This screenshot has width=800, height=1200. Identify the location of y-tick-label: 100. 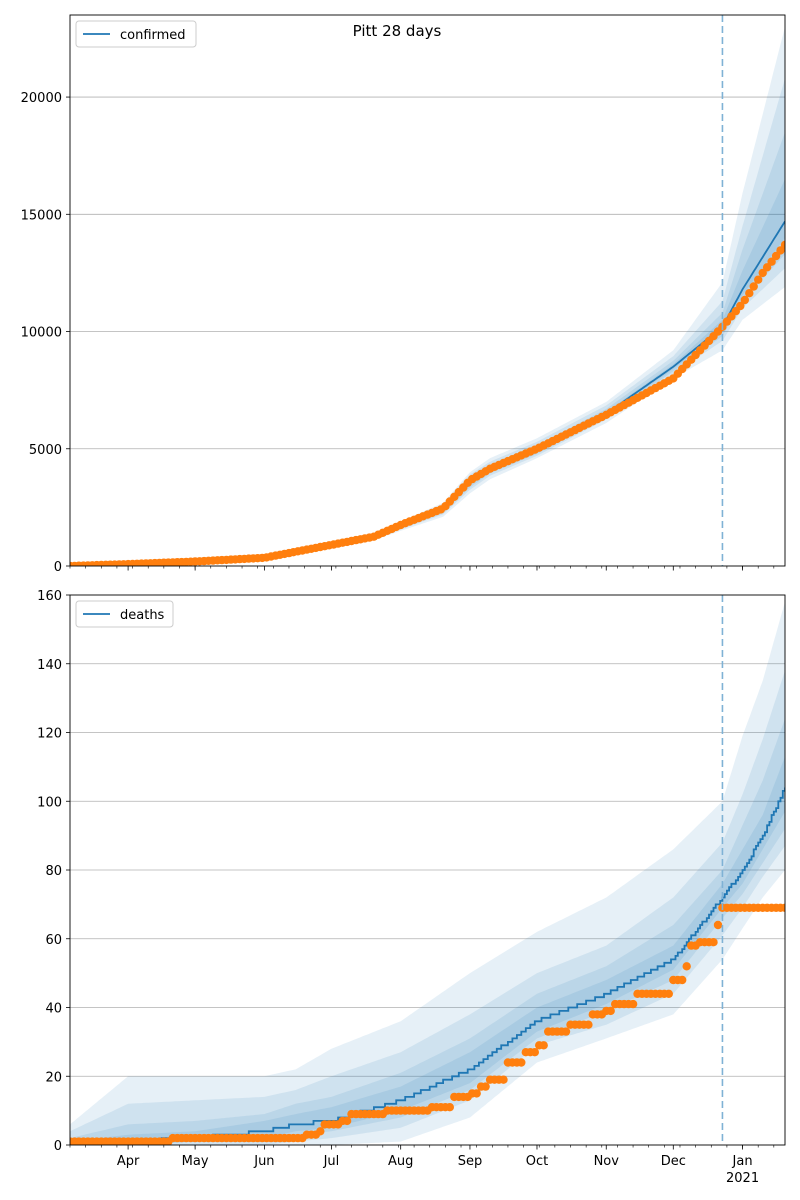
(49, 802).